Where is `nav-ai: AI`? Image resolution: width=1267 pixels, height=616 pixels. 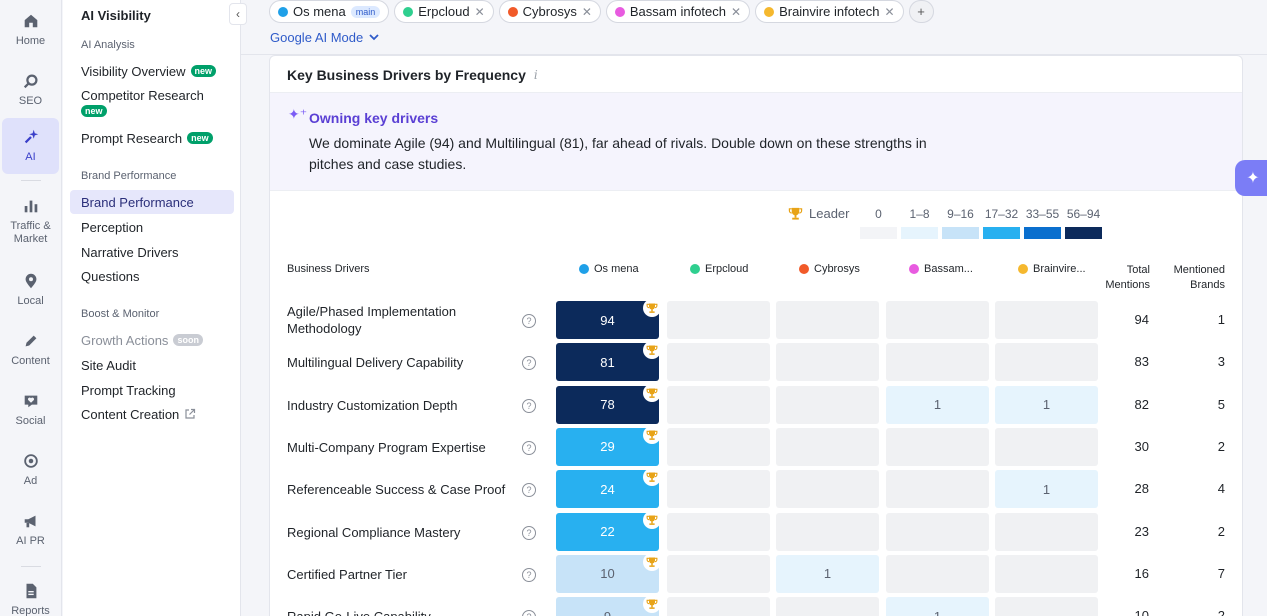 nav-ai: AI is located at coordinates (30, 146).